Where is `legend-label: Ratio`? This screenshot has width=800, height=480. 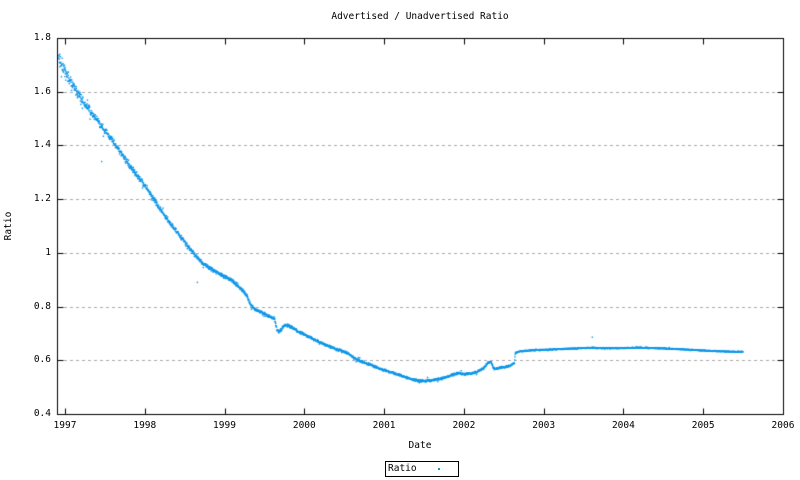 legend-label: Ratio is located at coordinates (402, 468).